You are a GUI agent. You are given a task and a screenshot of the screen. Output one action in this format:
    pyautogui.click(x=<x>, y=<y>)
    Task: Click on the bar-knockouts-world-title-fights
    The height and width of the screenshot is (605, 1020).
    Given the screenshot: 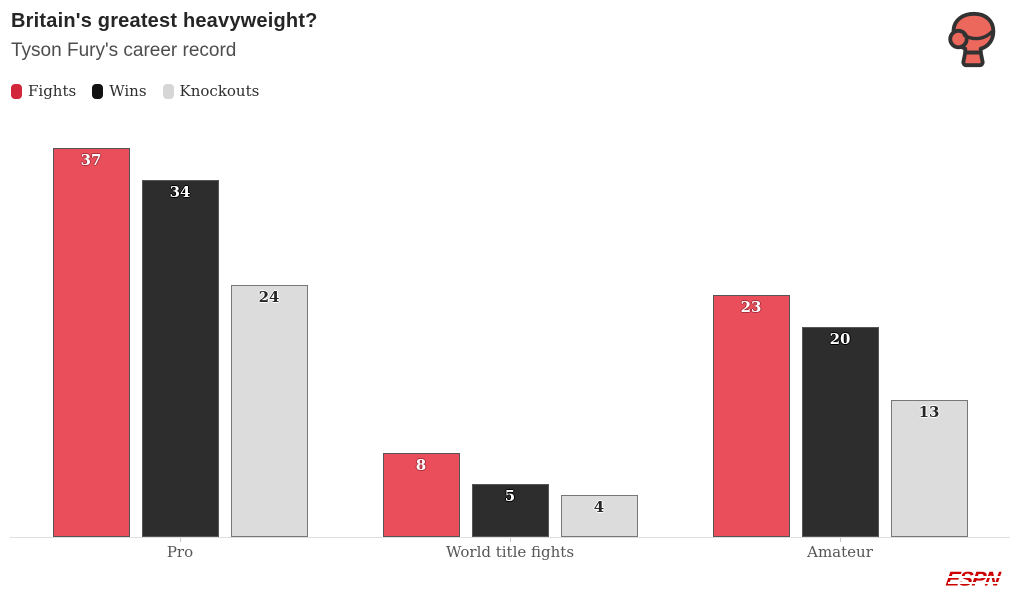 What is the action you would take?
    pyautogui.click(x=599, y=516)
    